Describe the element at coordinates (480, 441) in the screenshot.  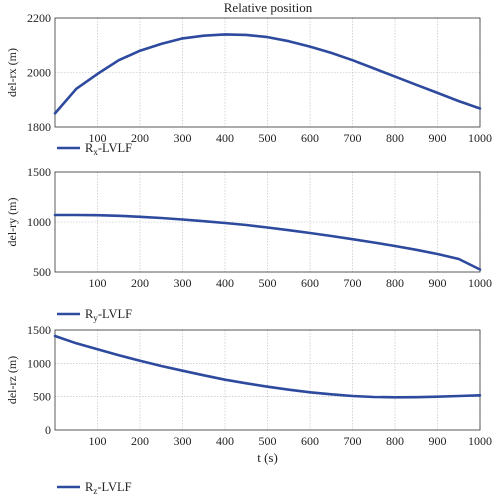
I see `panel3-x-tick-label-9: 1000` at that location.